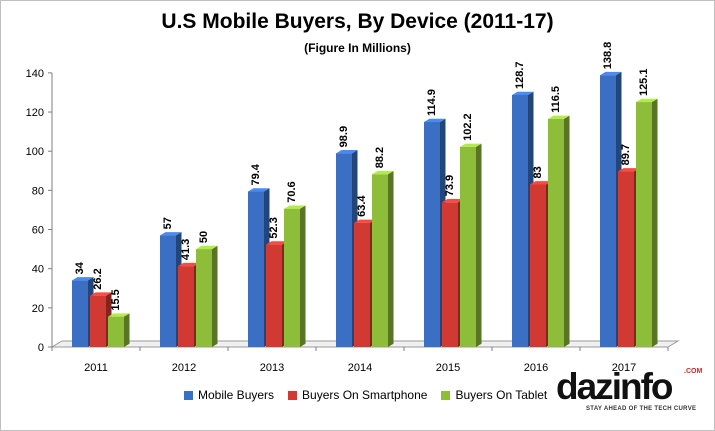 This screenshot has width=715, height=431. I want to click on y-tick-label: 100, so click(35, 152).